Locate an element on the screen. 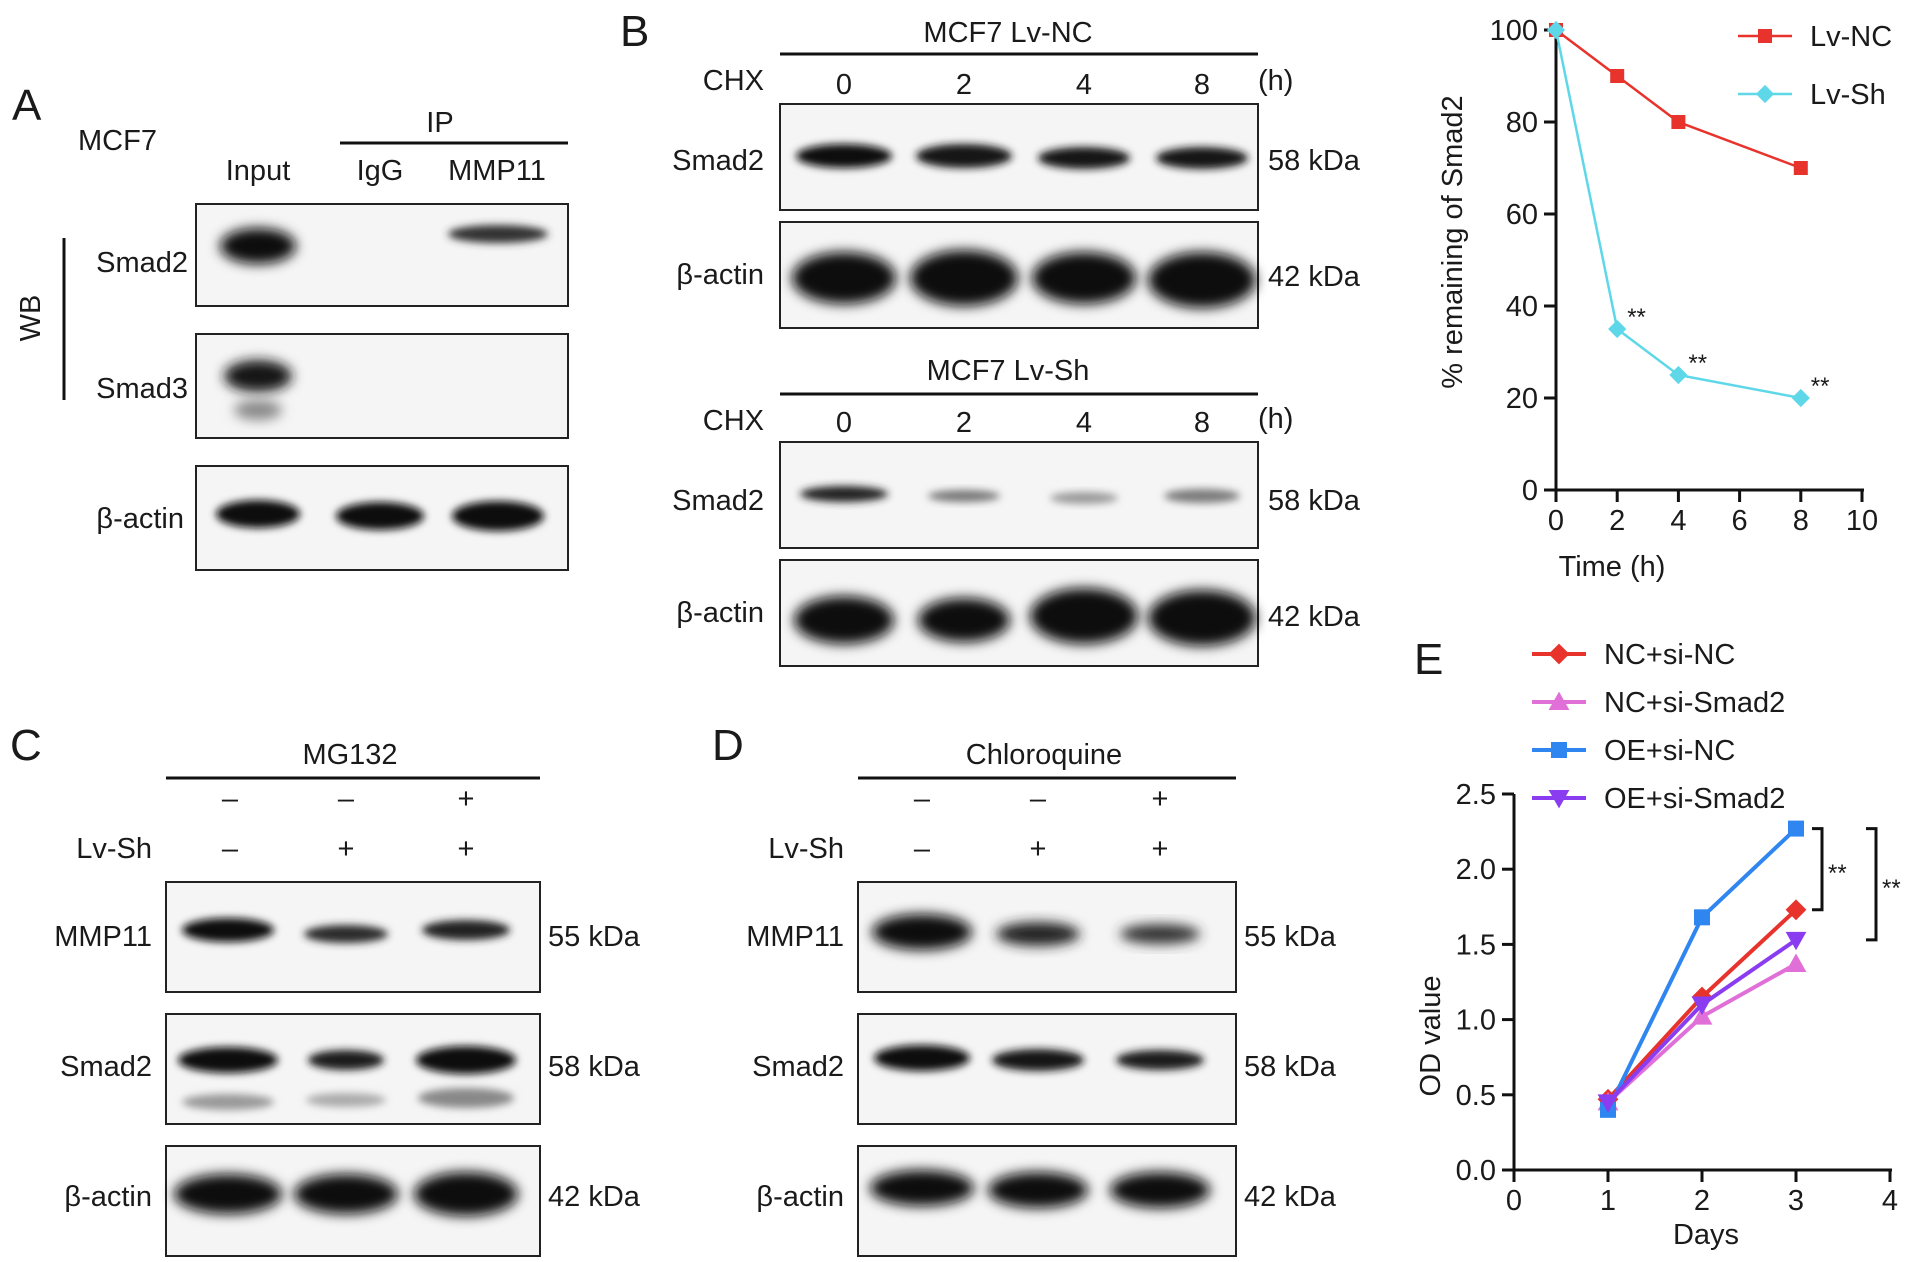  row-label-smad2-c: Smad2 is located at coordinates (106, 1067).